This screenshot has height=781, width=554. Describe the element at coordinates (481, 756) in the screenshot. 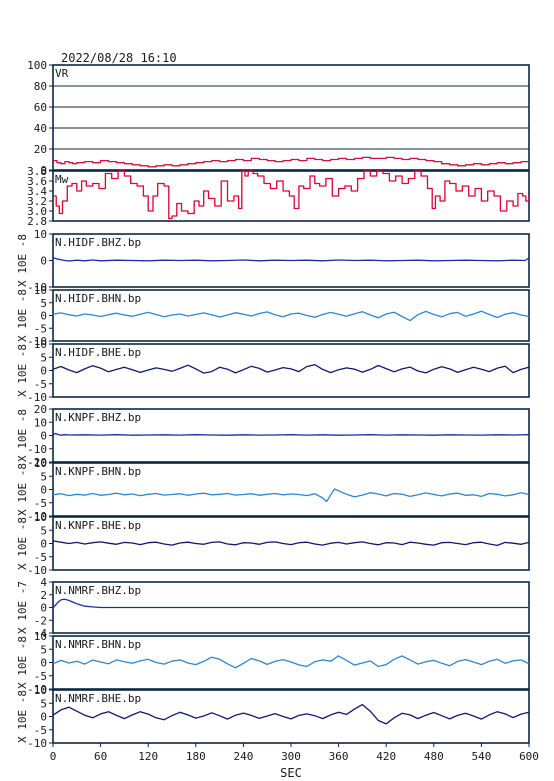

I see `x-tick-label: 540` at that location.